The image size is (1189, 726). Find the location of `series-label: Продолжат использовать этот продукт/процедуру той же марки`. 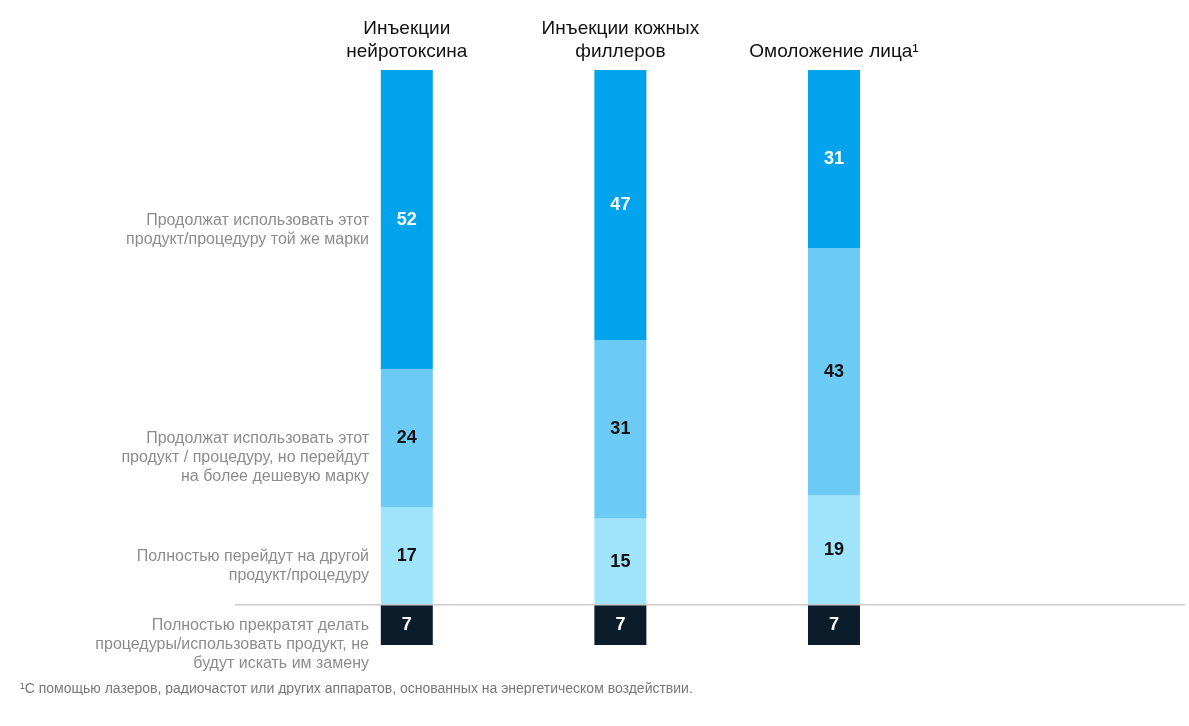

series-label: Продолжат использовать этот продукт/процедуру той же марки is located at coordinates (248, 228).